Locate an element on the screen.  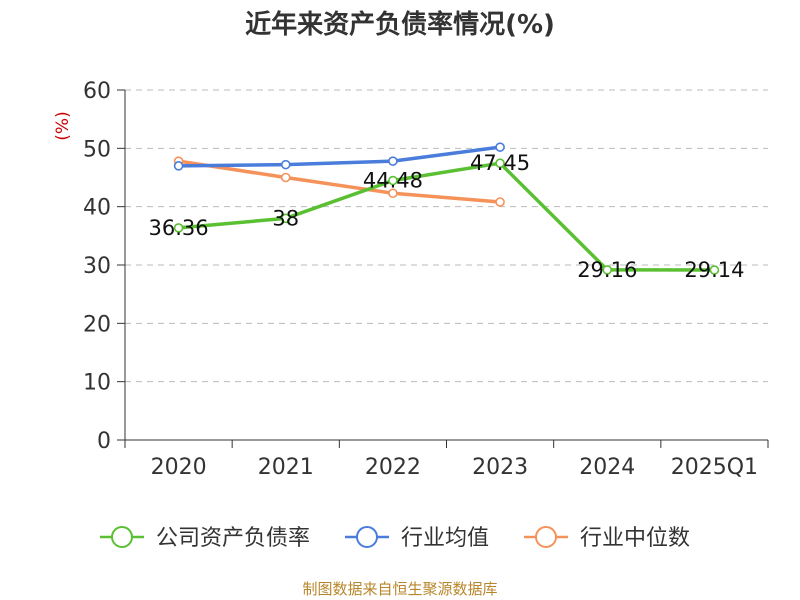
x-tick-label: 2023 is located at coordinates (500, 467).